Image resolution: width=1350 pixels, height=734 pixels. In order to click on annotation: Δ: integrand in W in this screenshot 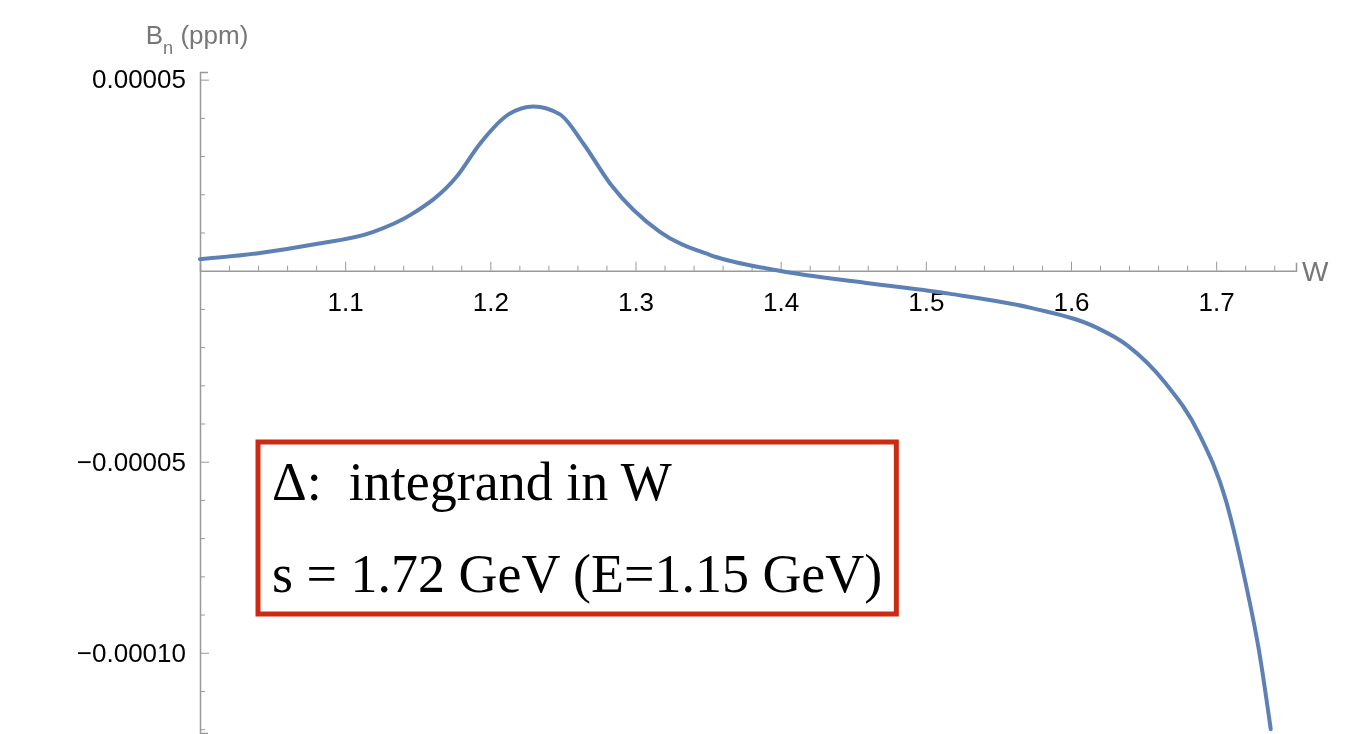, I will do `click(472, 482)`.